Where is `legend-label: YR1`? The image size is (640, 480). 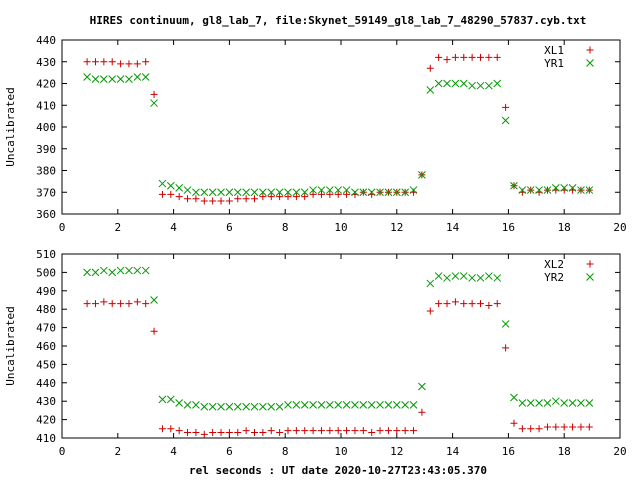
legend-label: YR1 is located at coordinates (554, 63).